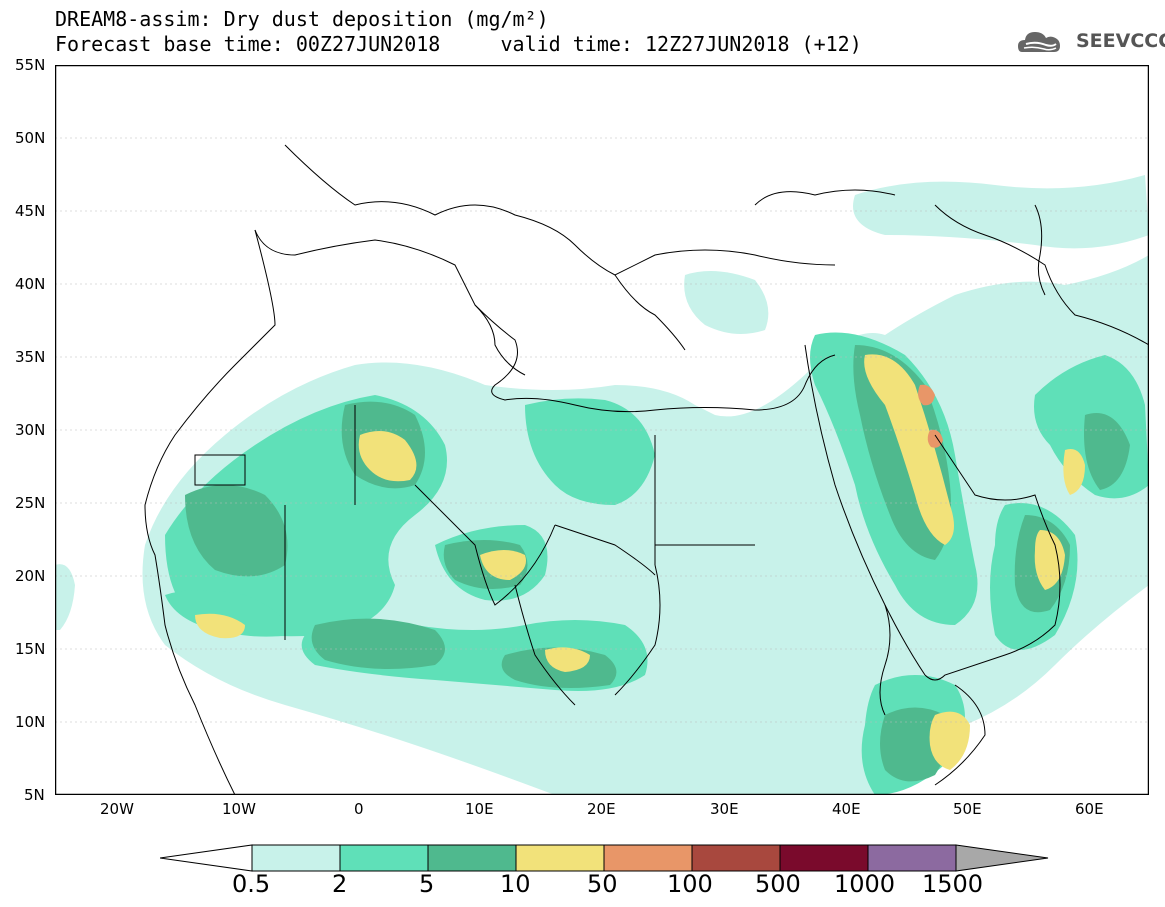 This screenshot has height=907, width=1165. I want to click on lat-label-40n: 40N, so click(30, 284).